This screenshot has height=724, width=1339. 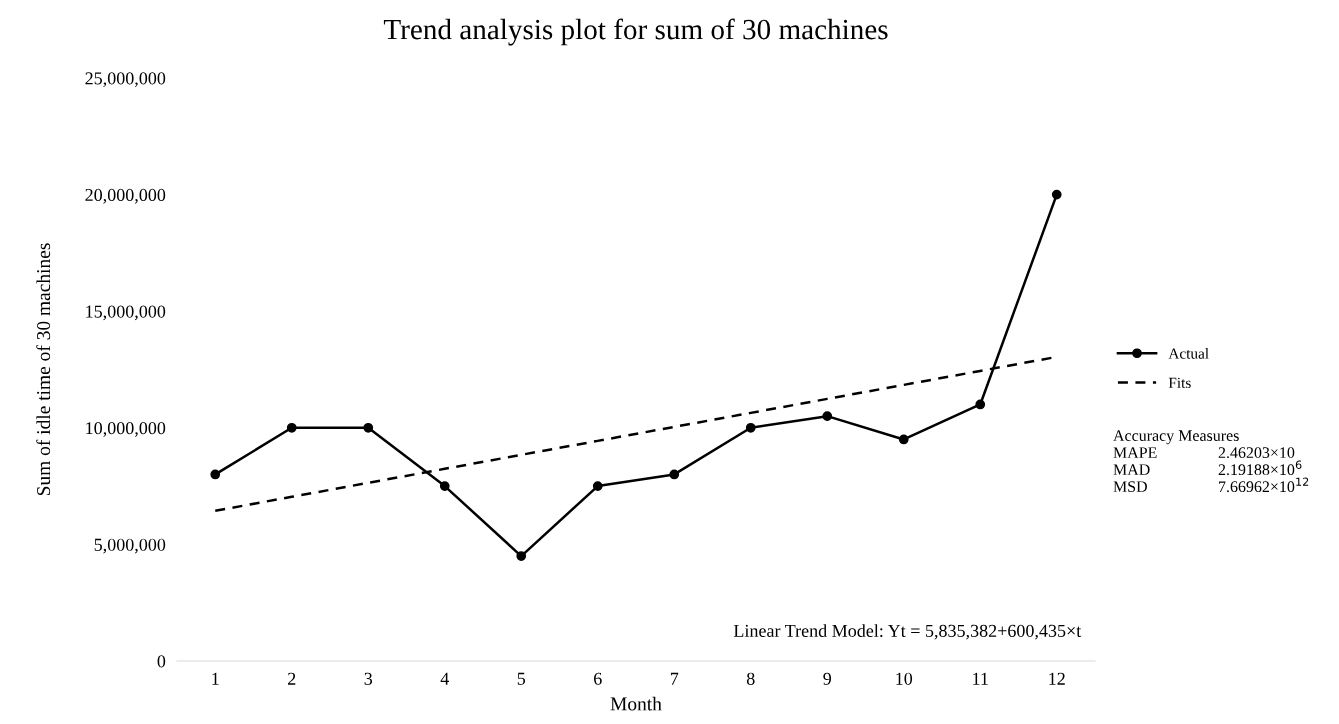 I want to click on x-tick-label: 1, so click(x=215, y=678).